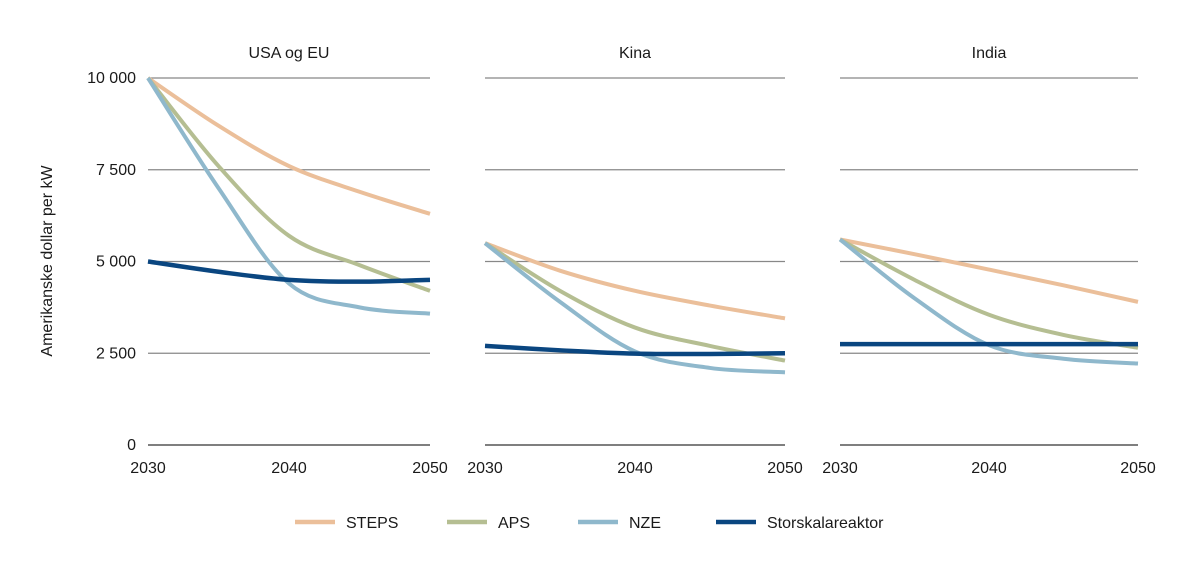 The width and height of the screenshot is (1198, 573). Describe the element at coordinates (47, 261) in the screenshot. I see `y-axis-label: Amerikanske dollar per kW` at that location.